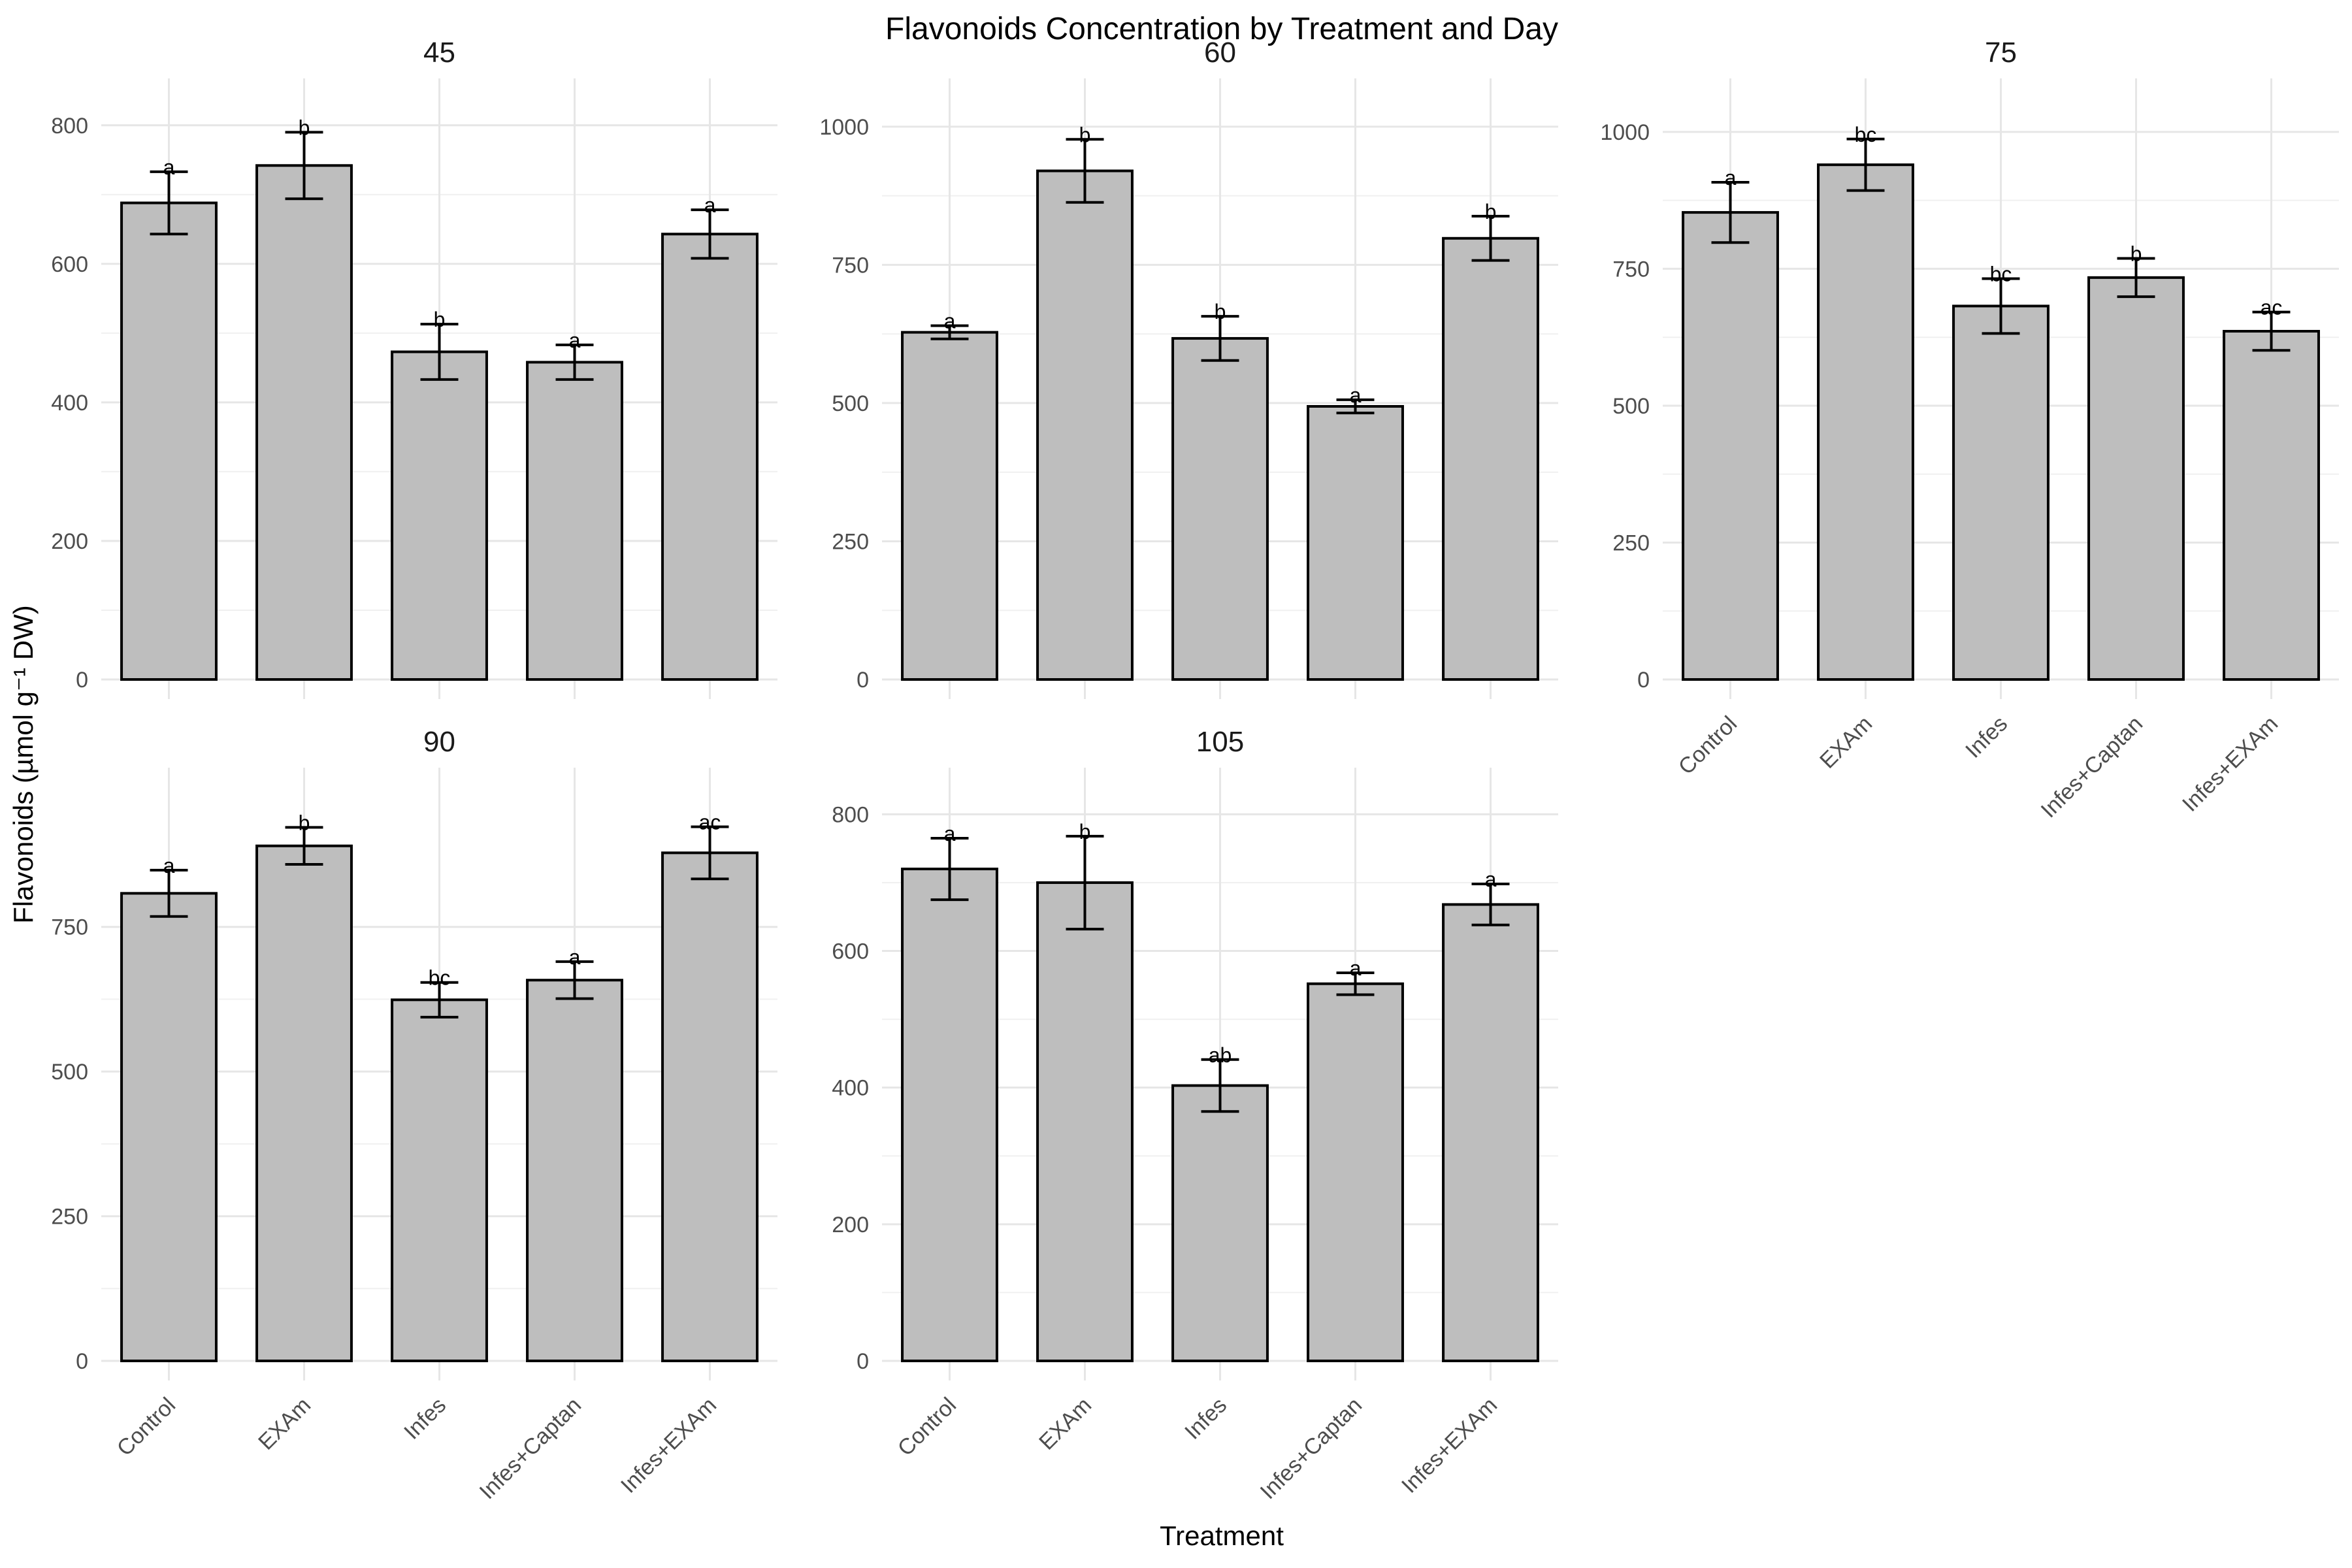  What do you see at coordinates (69, 403) in the screenshot?
I see `y-tick-label: 400` at bounding box center [69, 403].